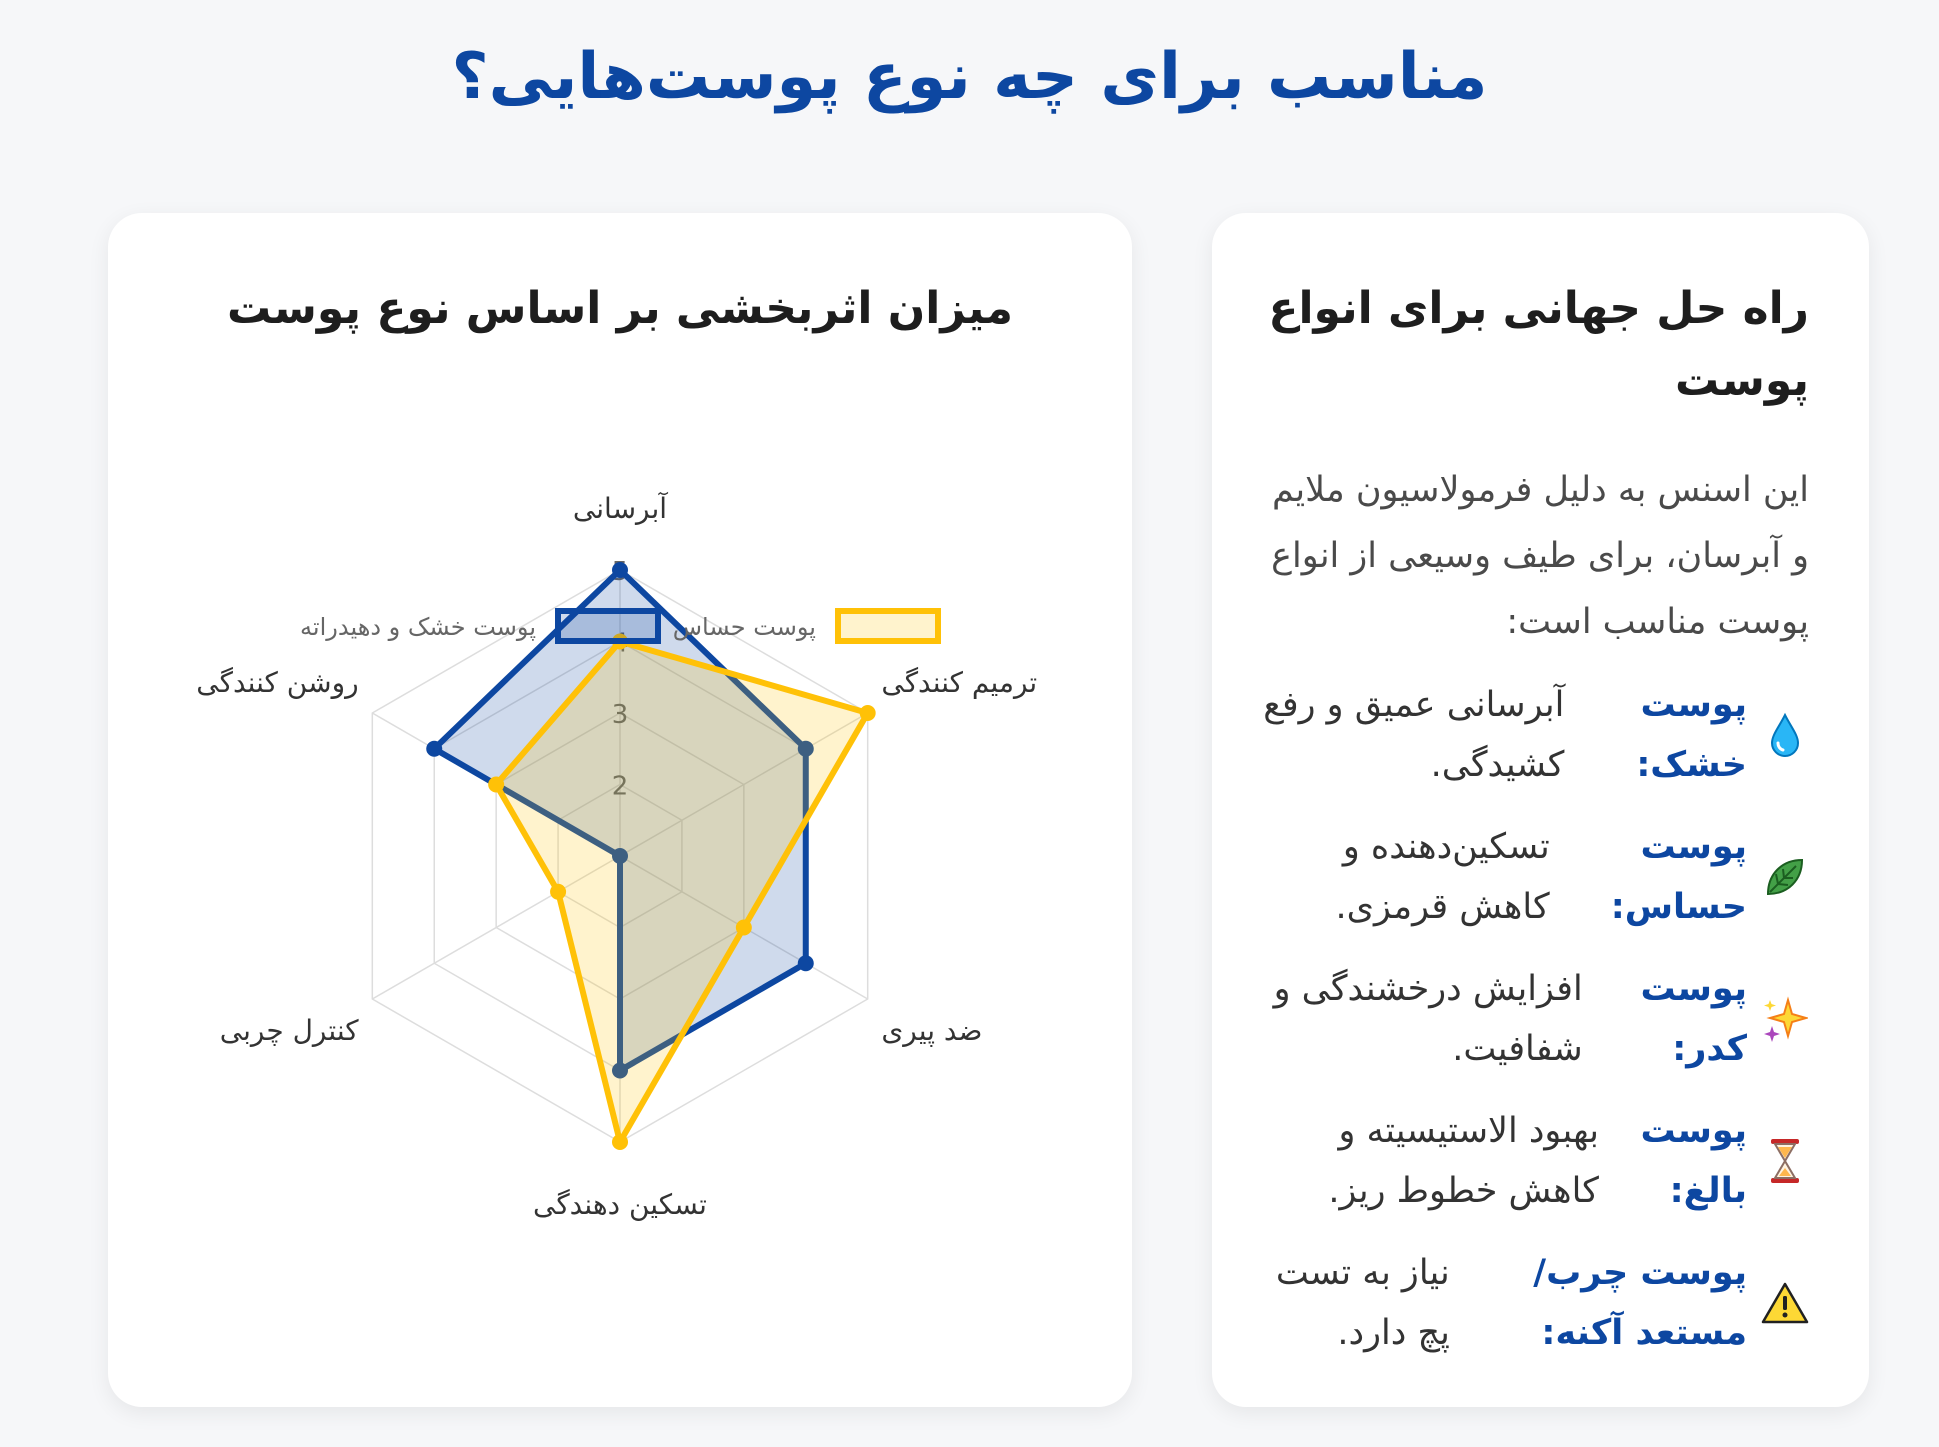 This screenshot has height=1447, width=1939. I want to click on tick-label: 2, so click(620, 787).